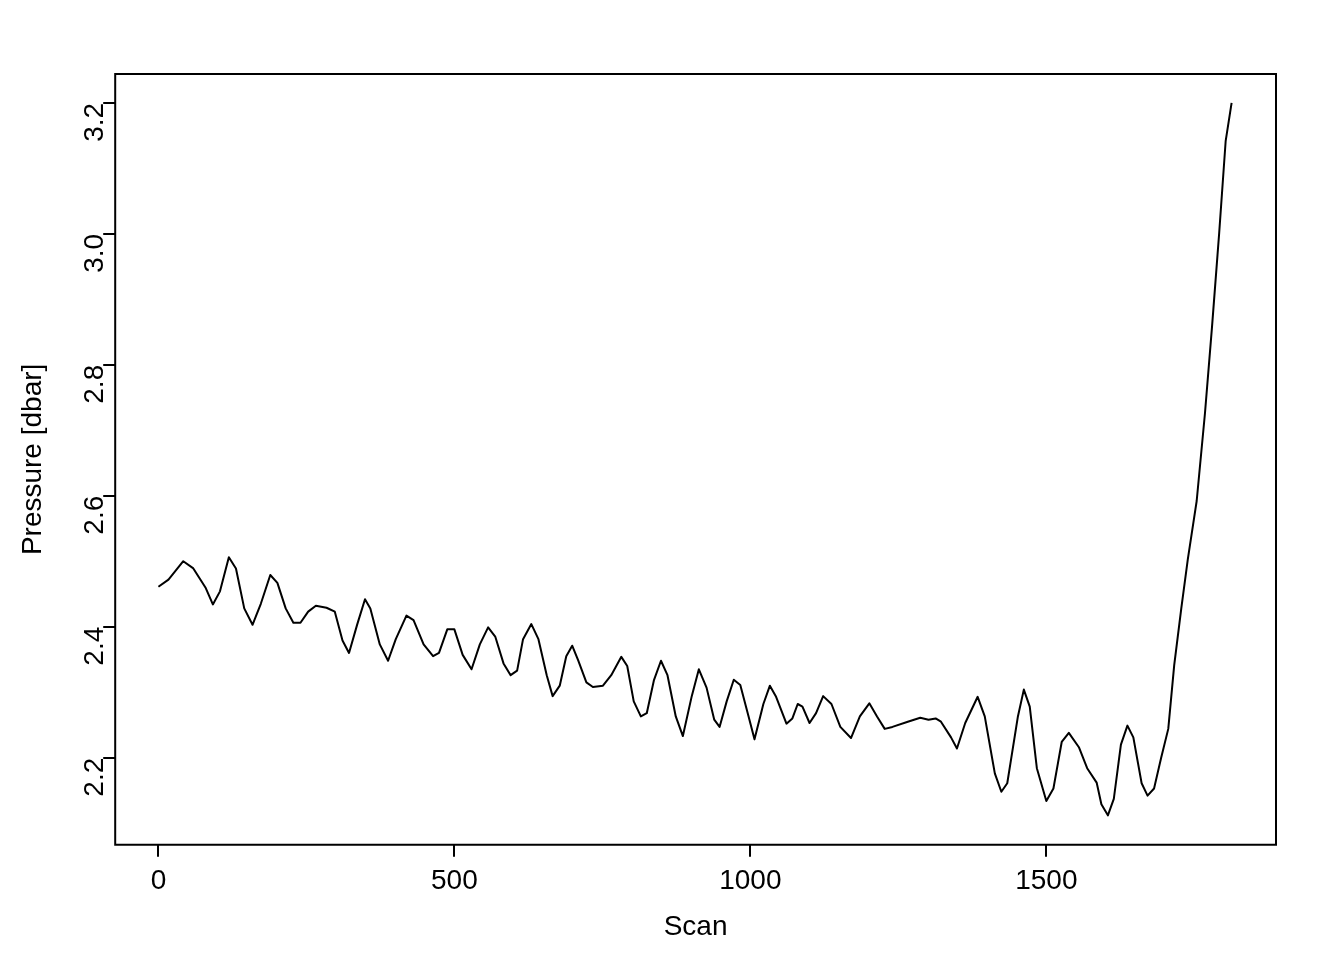  What do you see at coordinates (750, 880) in the screenshot?
I see `x-tick-label: 1000` at bounding box center [750, 880].